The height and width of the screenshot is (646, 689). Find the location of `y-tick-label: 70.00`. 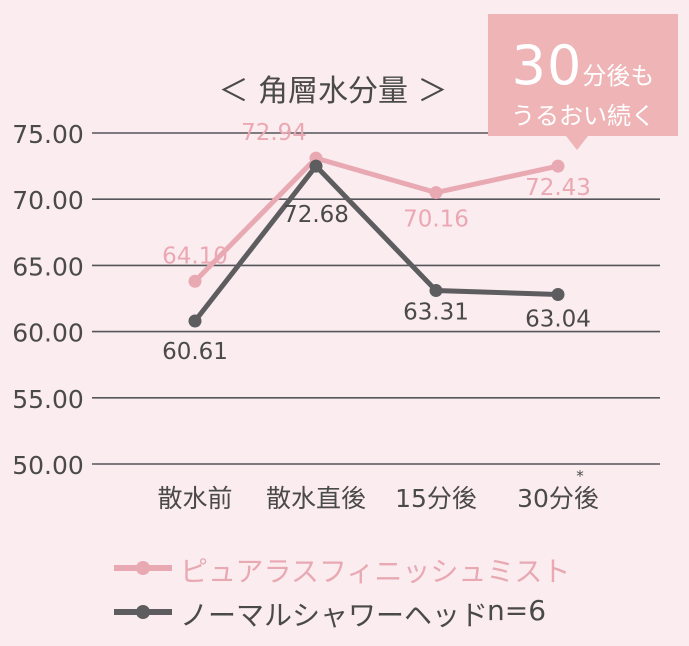

y-tick-label: 70.00 is located at coordinates (48, 200).